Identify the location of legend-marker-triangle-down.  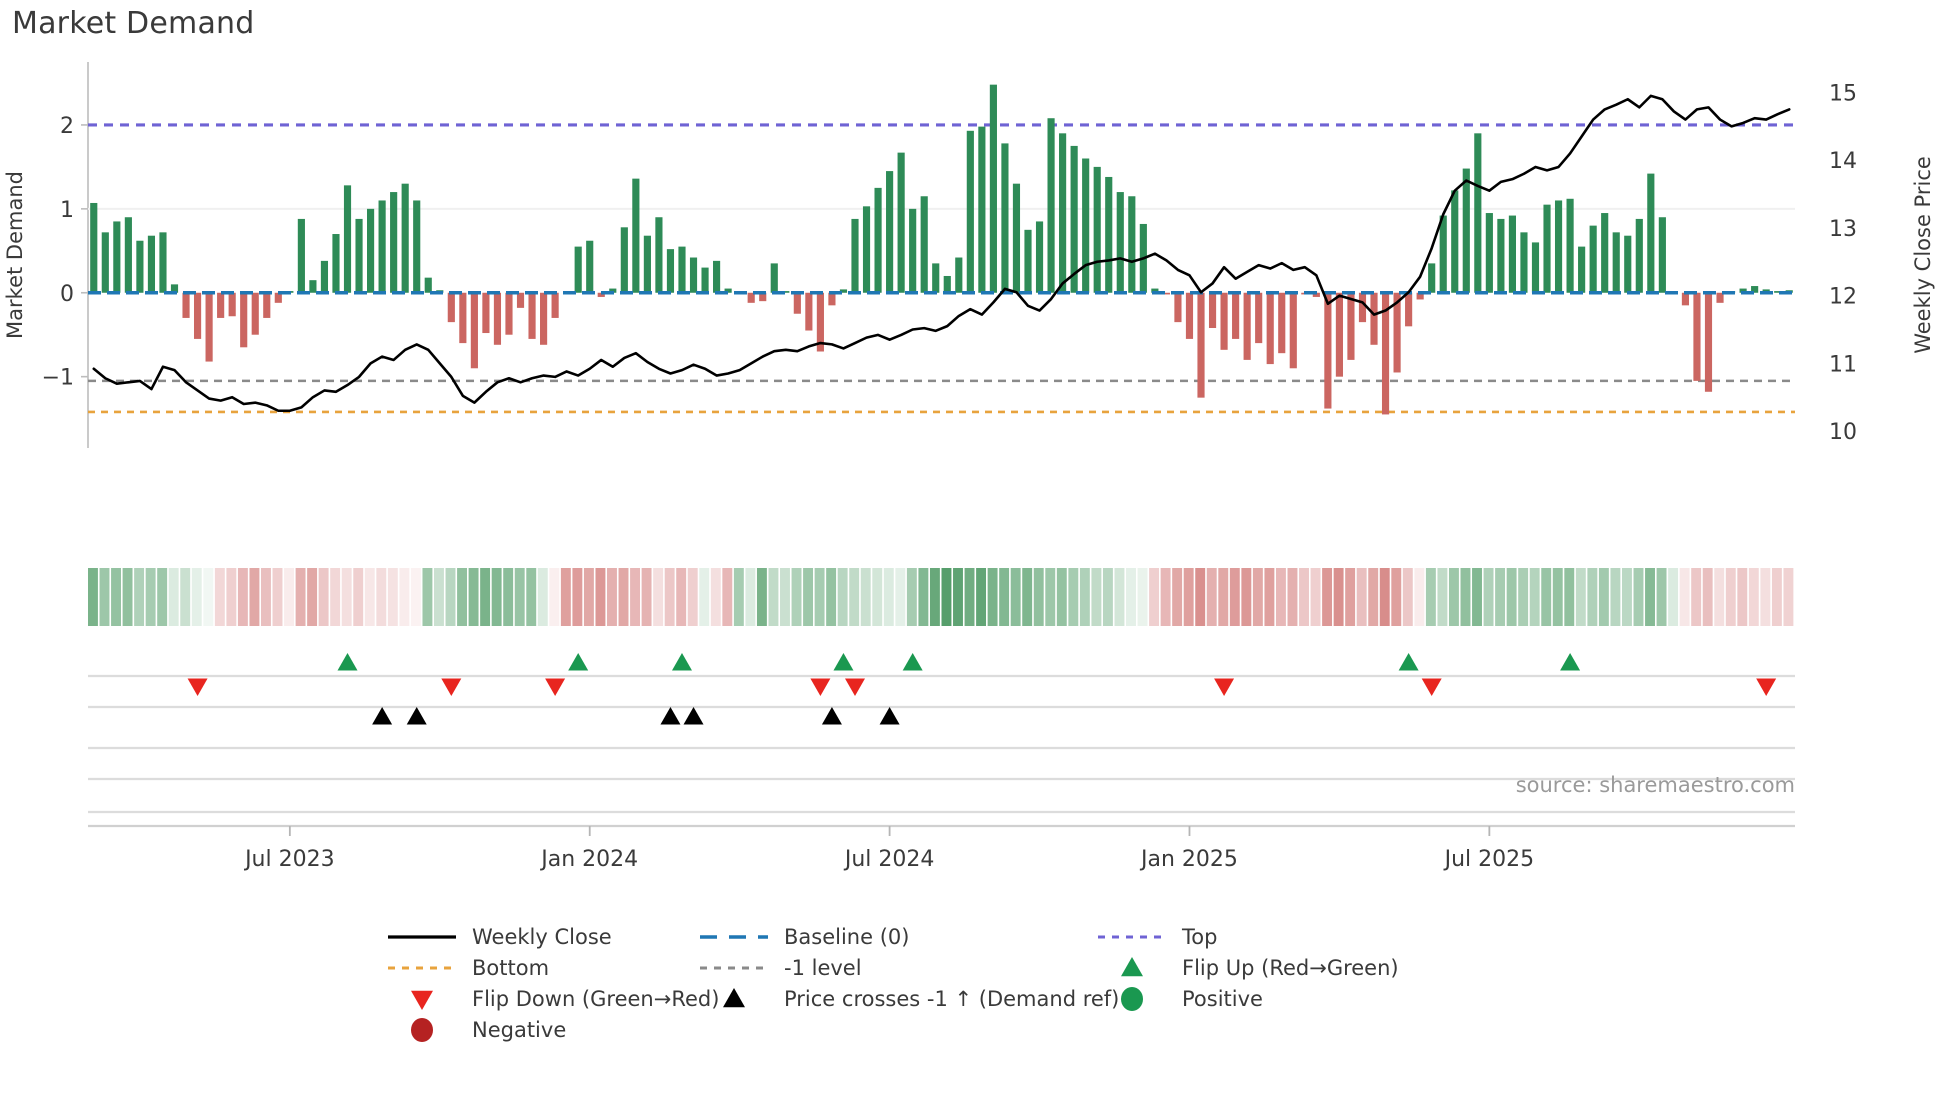
(422, 1000).